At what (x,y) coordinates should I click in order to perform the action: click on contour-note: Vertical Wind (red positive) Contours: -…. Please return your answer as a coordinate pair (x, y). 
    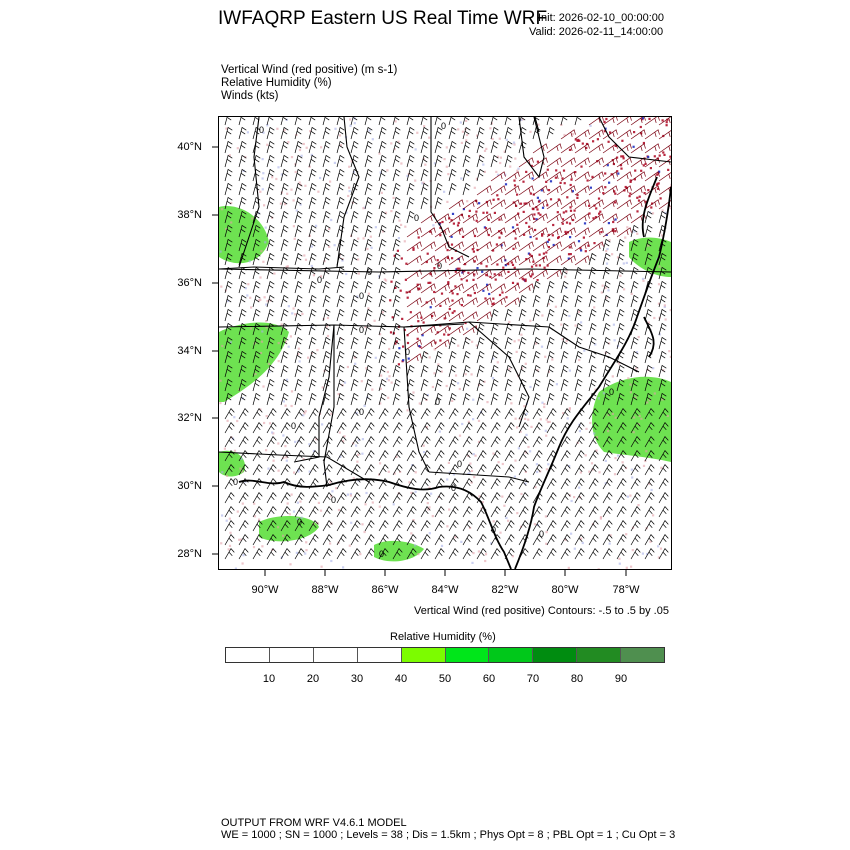
    Looking at the image, I should click on (541, 611).